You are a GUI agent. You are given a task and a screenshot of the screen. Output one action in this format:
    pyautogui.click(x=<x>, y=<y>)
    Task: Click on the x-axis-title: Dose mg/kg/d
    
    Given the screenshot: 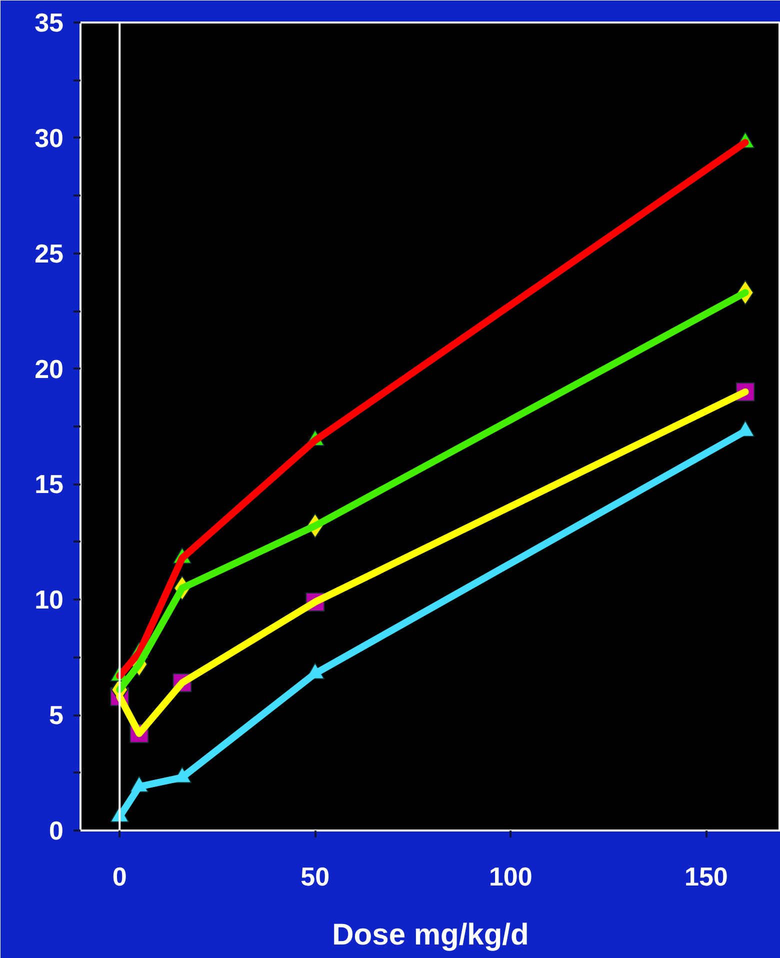 What is the action you would take?
    pyautogui.click(x=430, y=935)
    